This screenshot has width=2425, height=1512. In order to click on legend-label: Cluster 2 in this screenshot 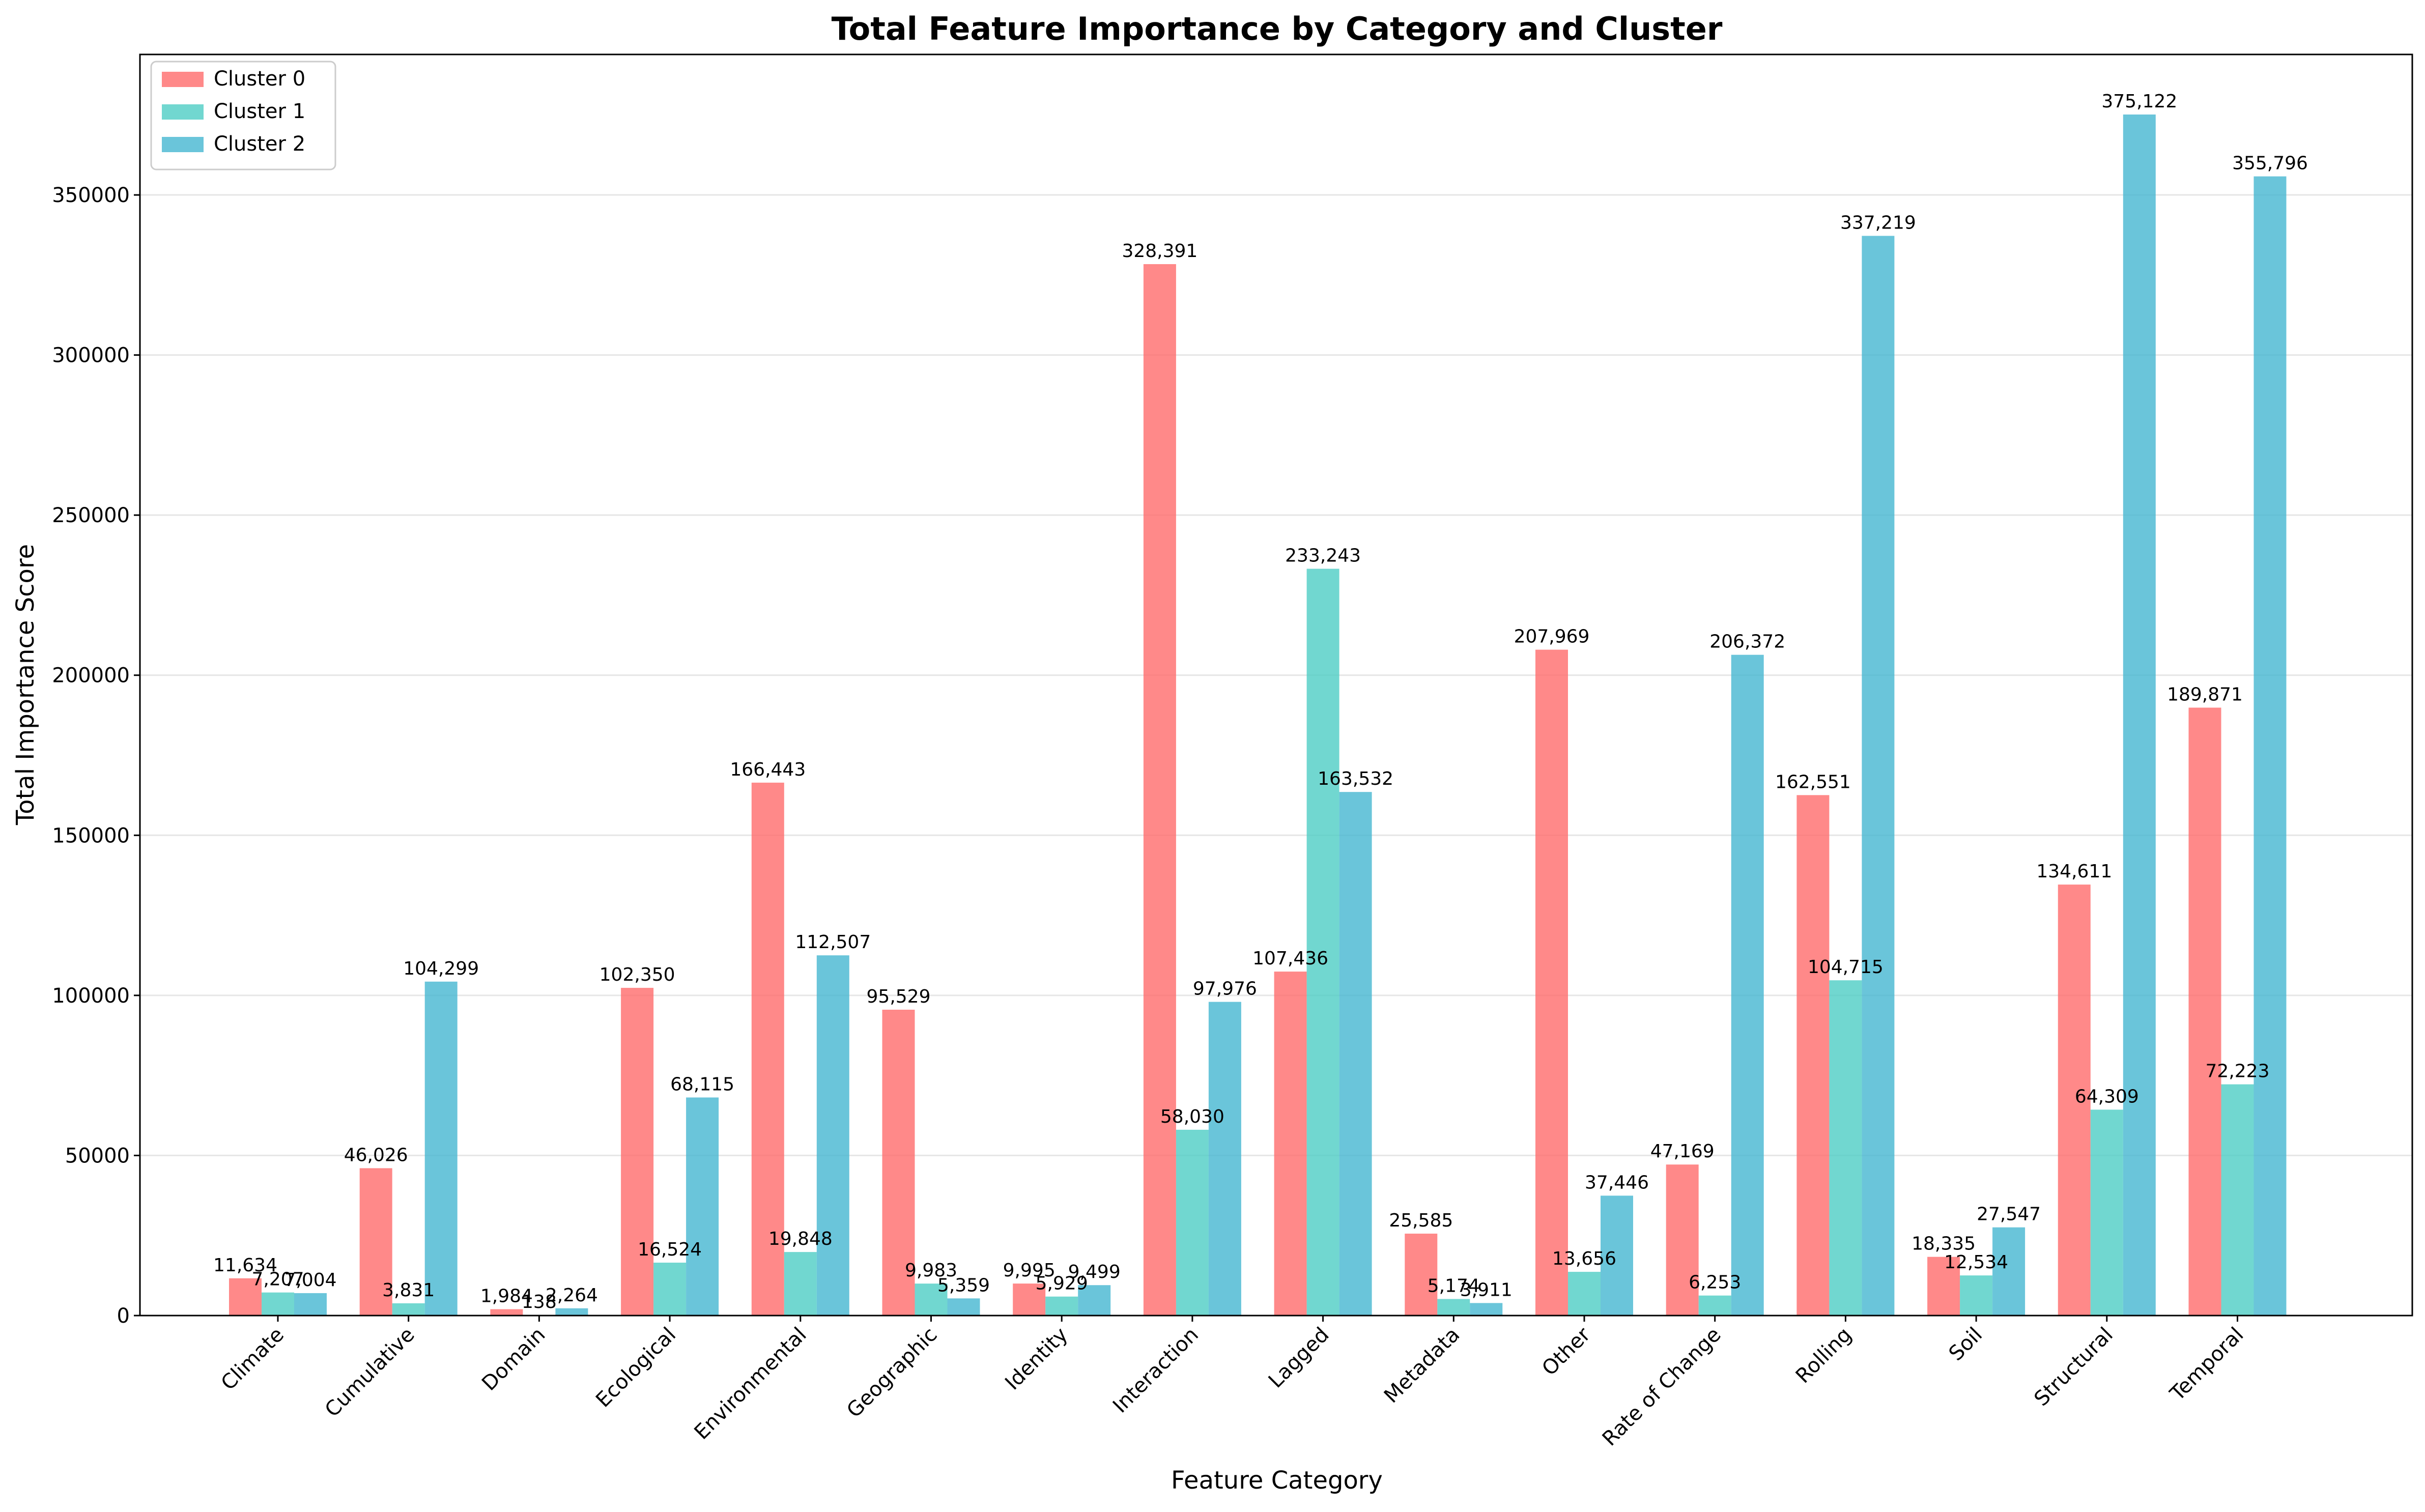, I will do `click(259, 144)`.